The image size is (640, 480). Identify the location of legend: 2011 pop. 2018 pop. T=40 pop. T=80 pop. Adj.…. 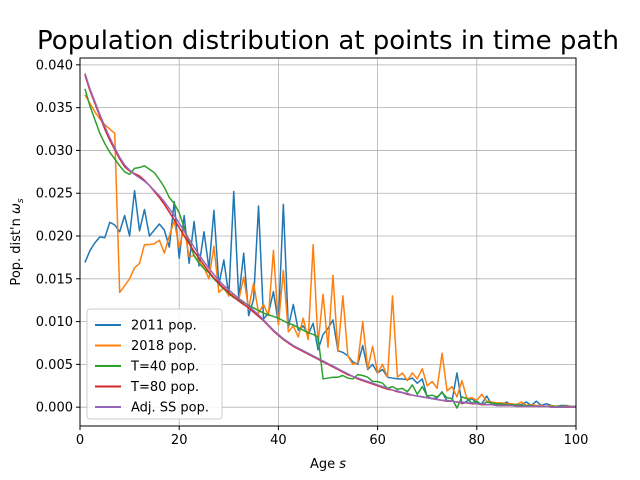
(154, 364).